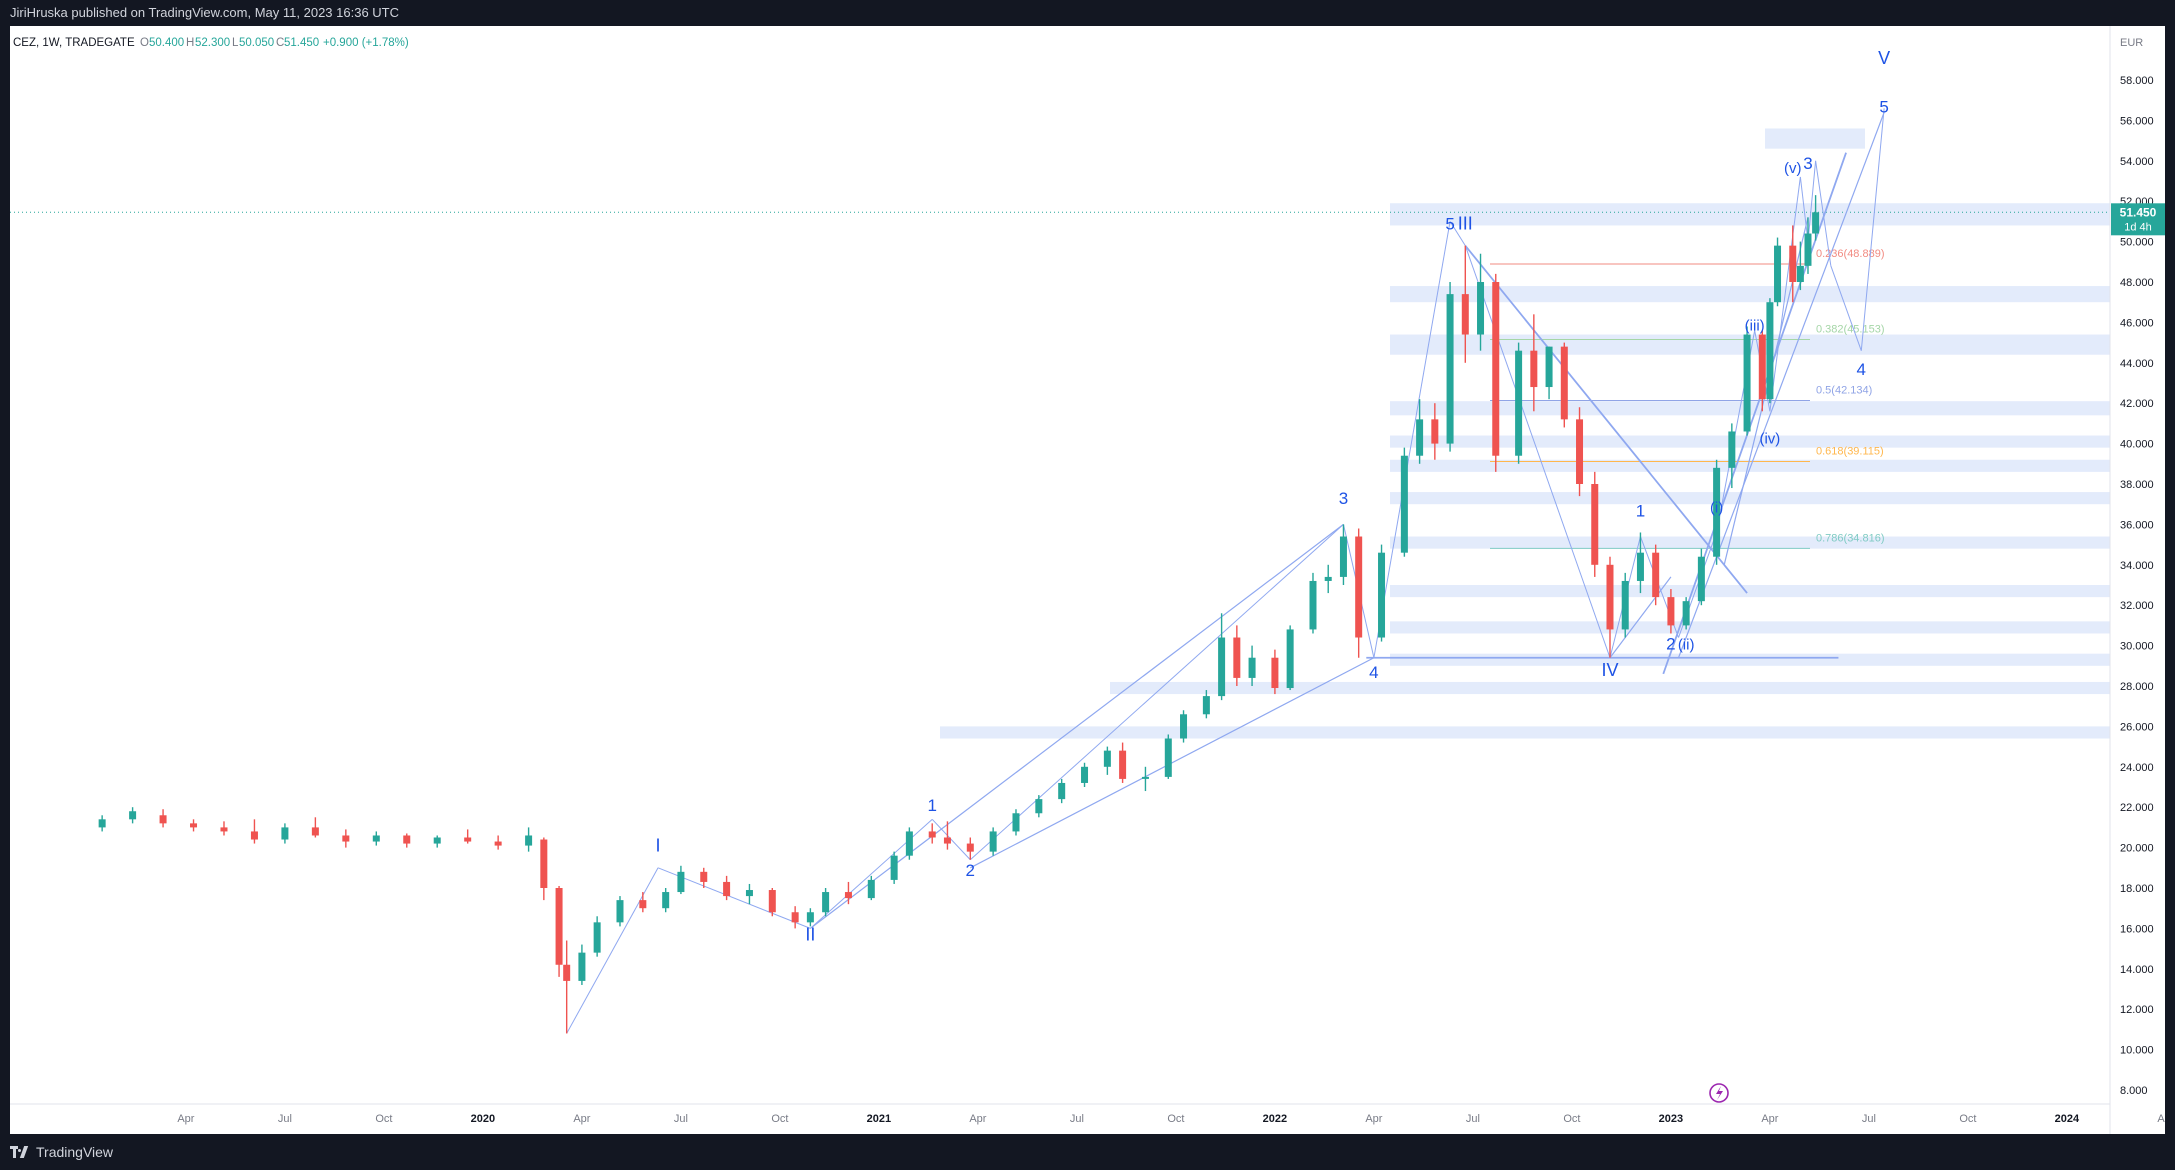  Describe the element at coordinates (2137, 606) in the screenshot. I see `y-tick-label: 32.000` at that location.